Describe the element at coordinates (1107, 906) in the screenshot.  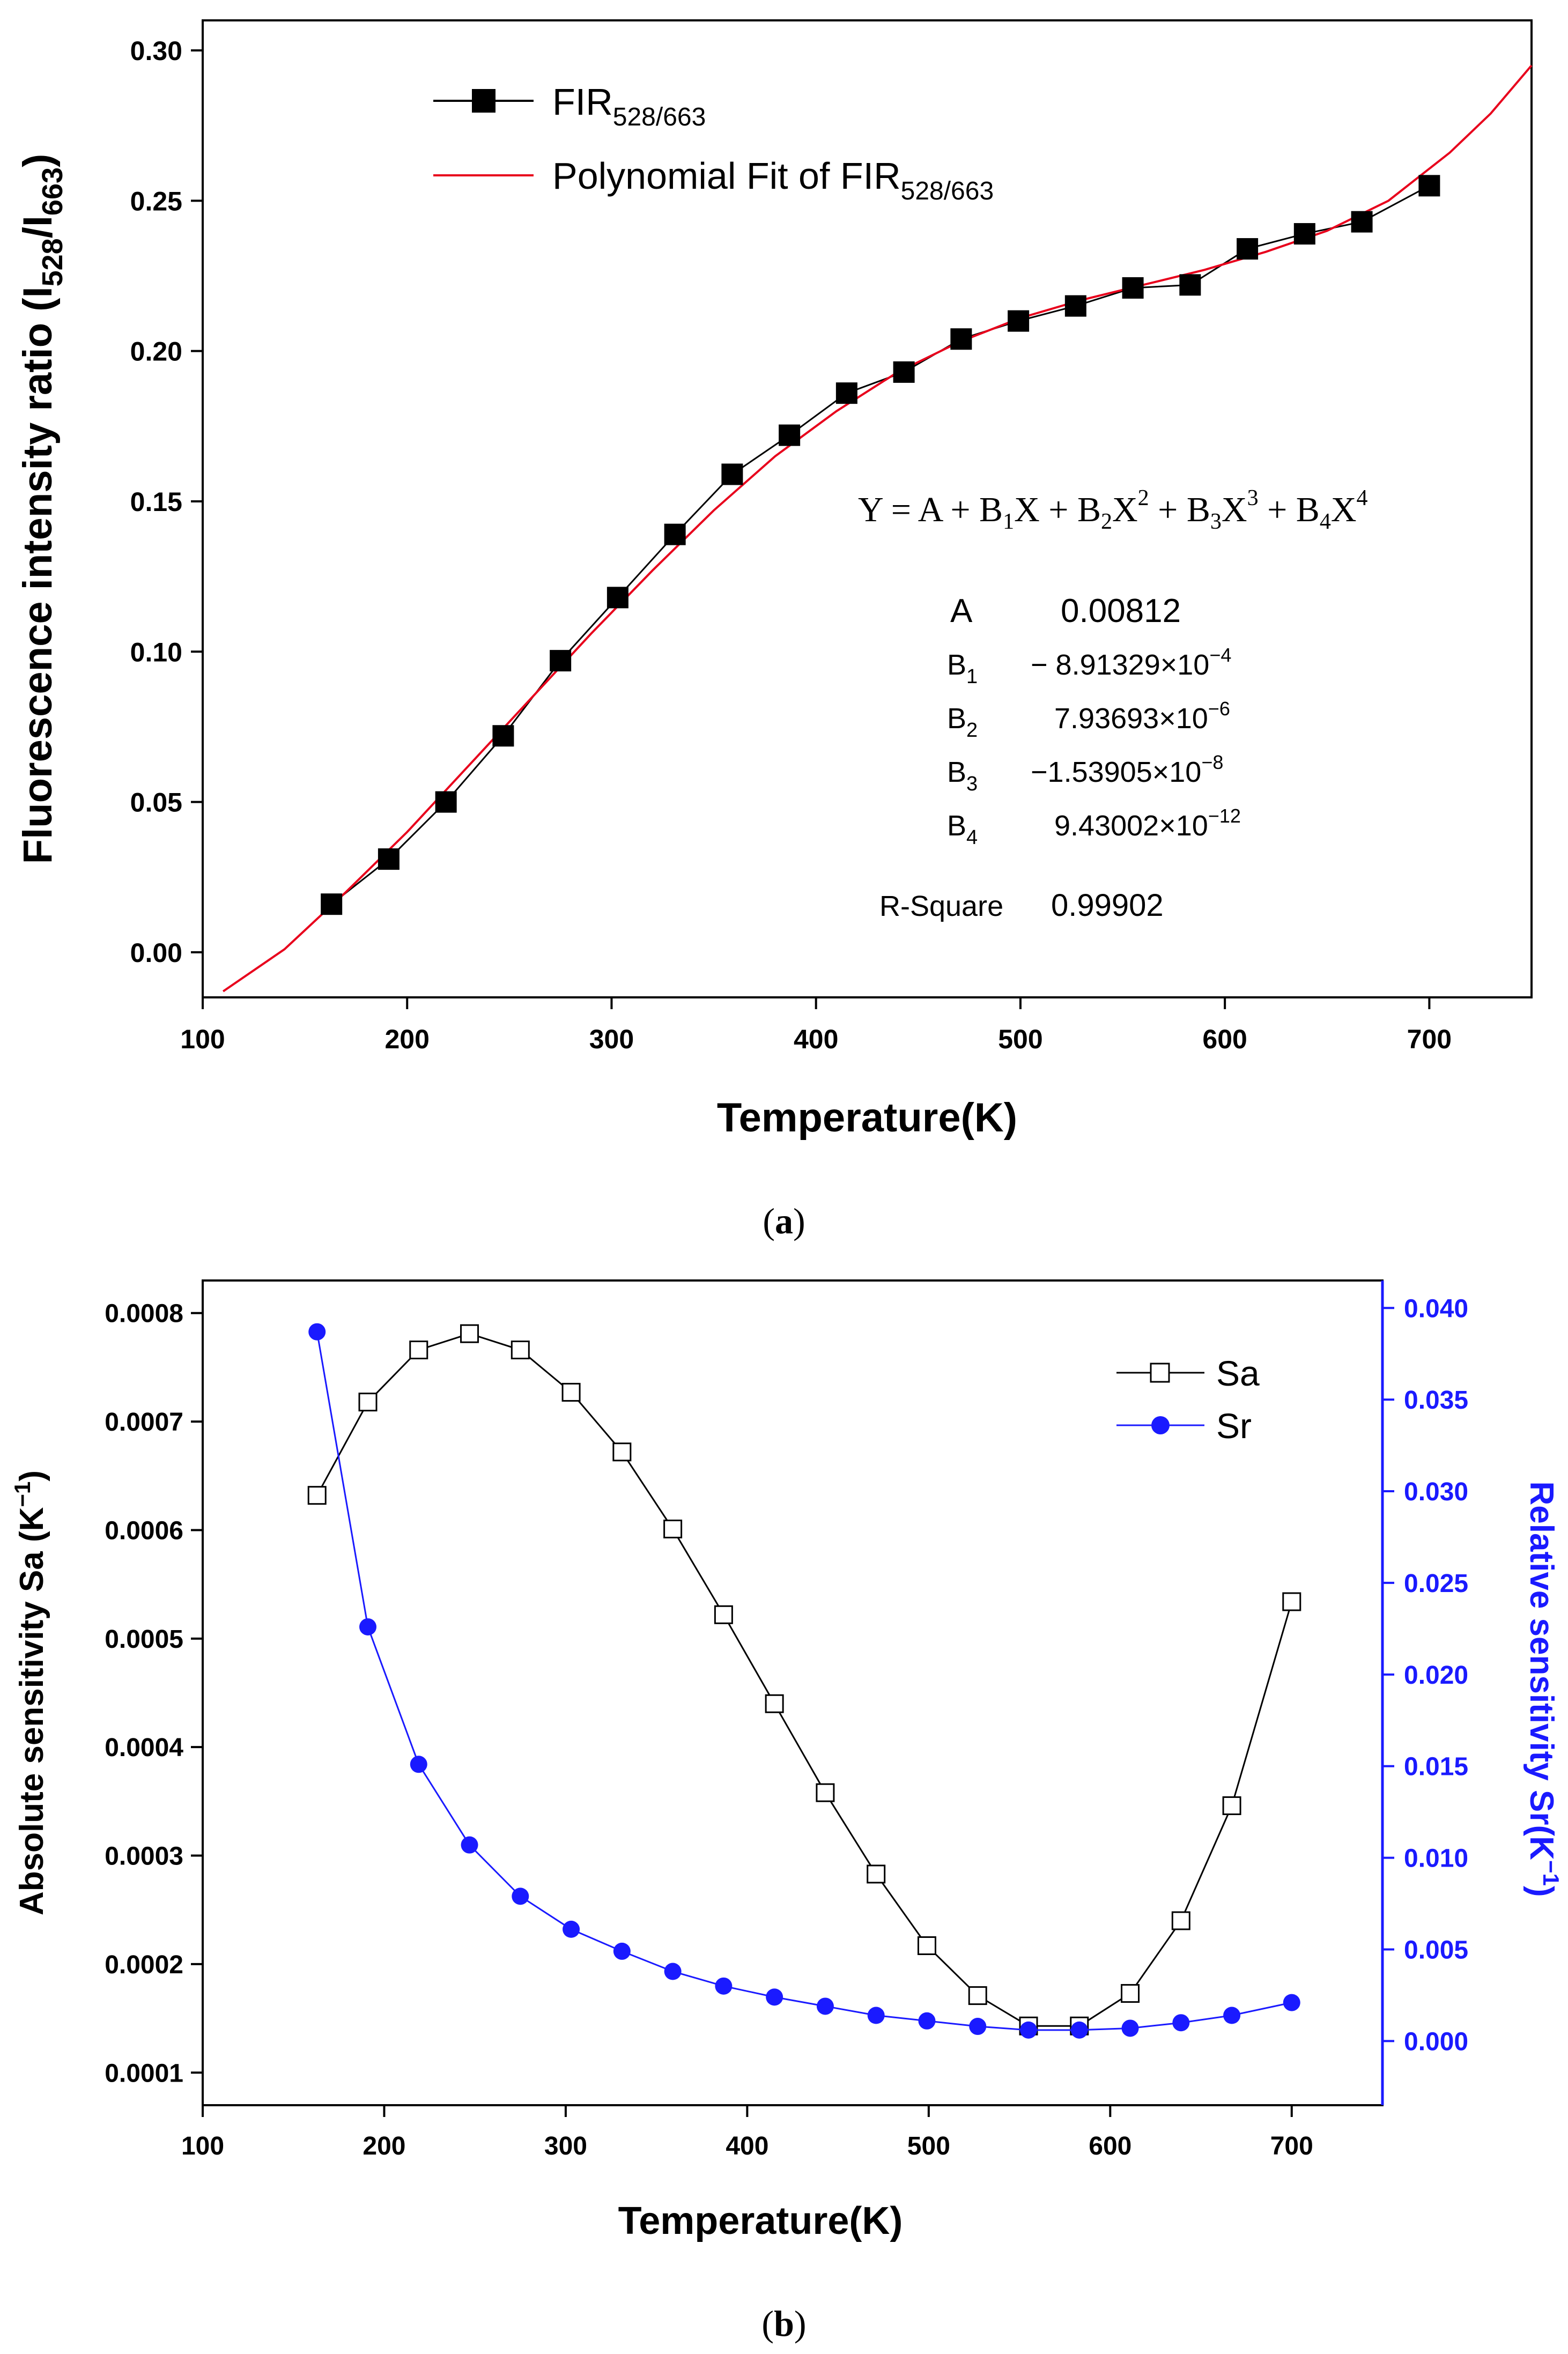
I see `r-square-value: 0.99902` at that location.